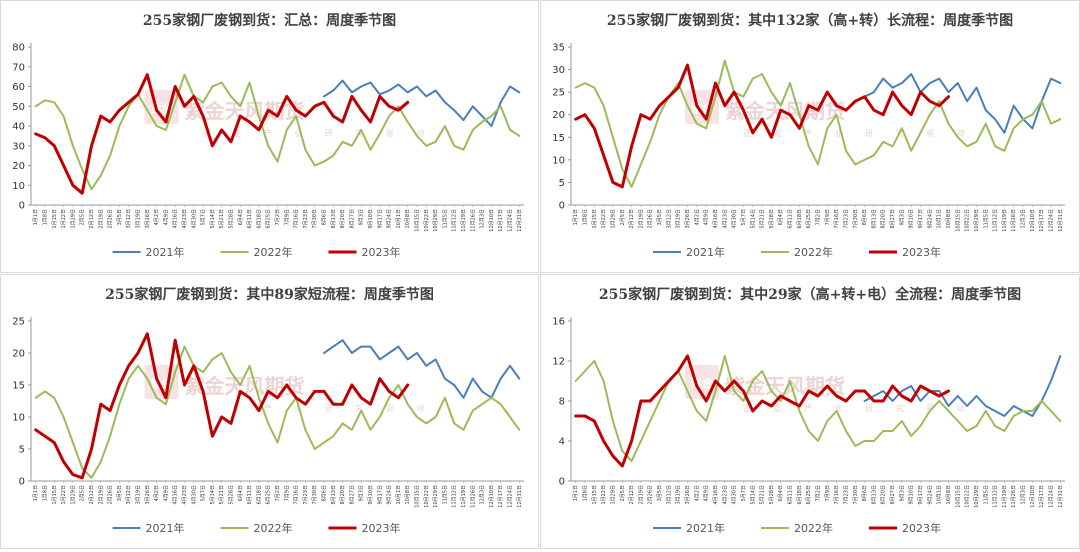 The width and height of the screenshot is (1080, 552). Describe the element at coordinates (707, 493) in the screenshot. I see `x-tick-label: 4月9日` at that location.